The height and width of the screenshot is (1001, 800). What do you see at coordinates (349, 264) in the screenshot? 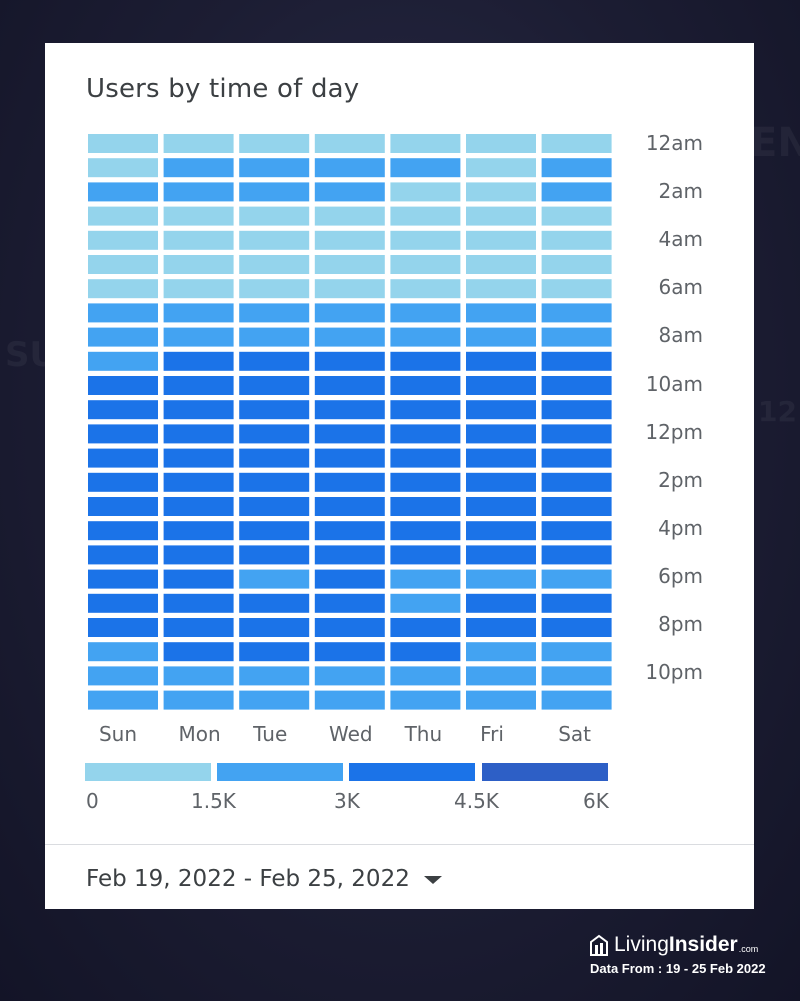
I see `heatmap-cell-wed-5am` at bounding box center [349, 264].